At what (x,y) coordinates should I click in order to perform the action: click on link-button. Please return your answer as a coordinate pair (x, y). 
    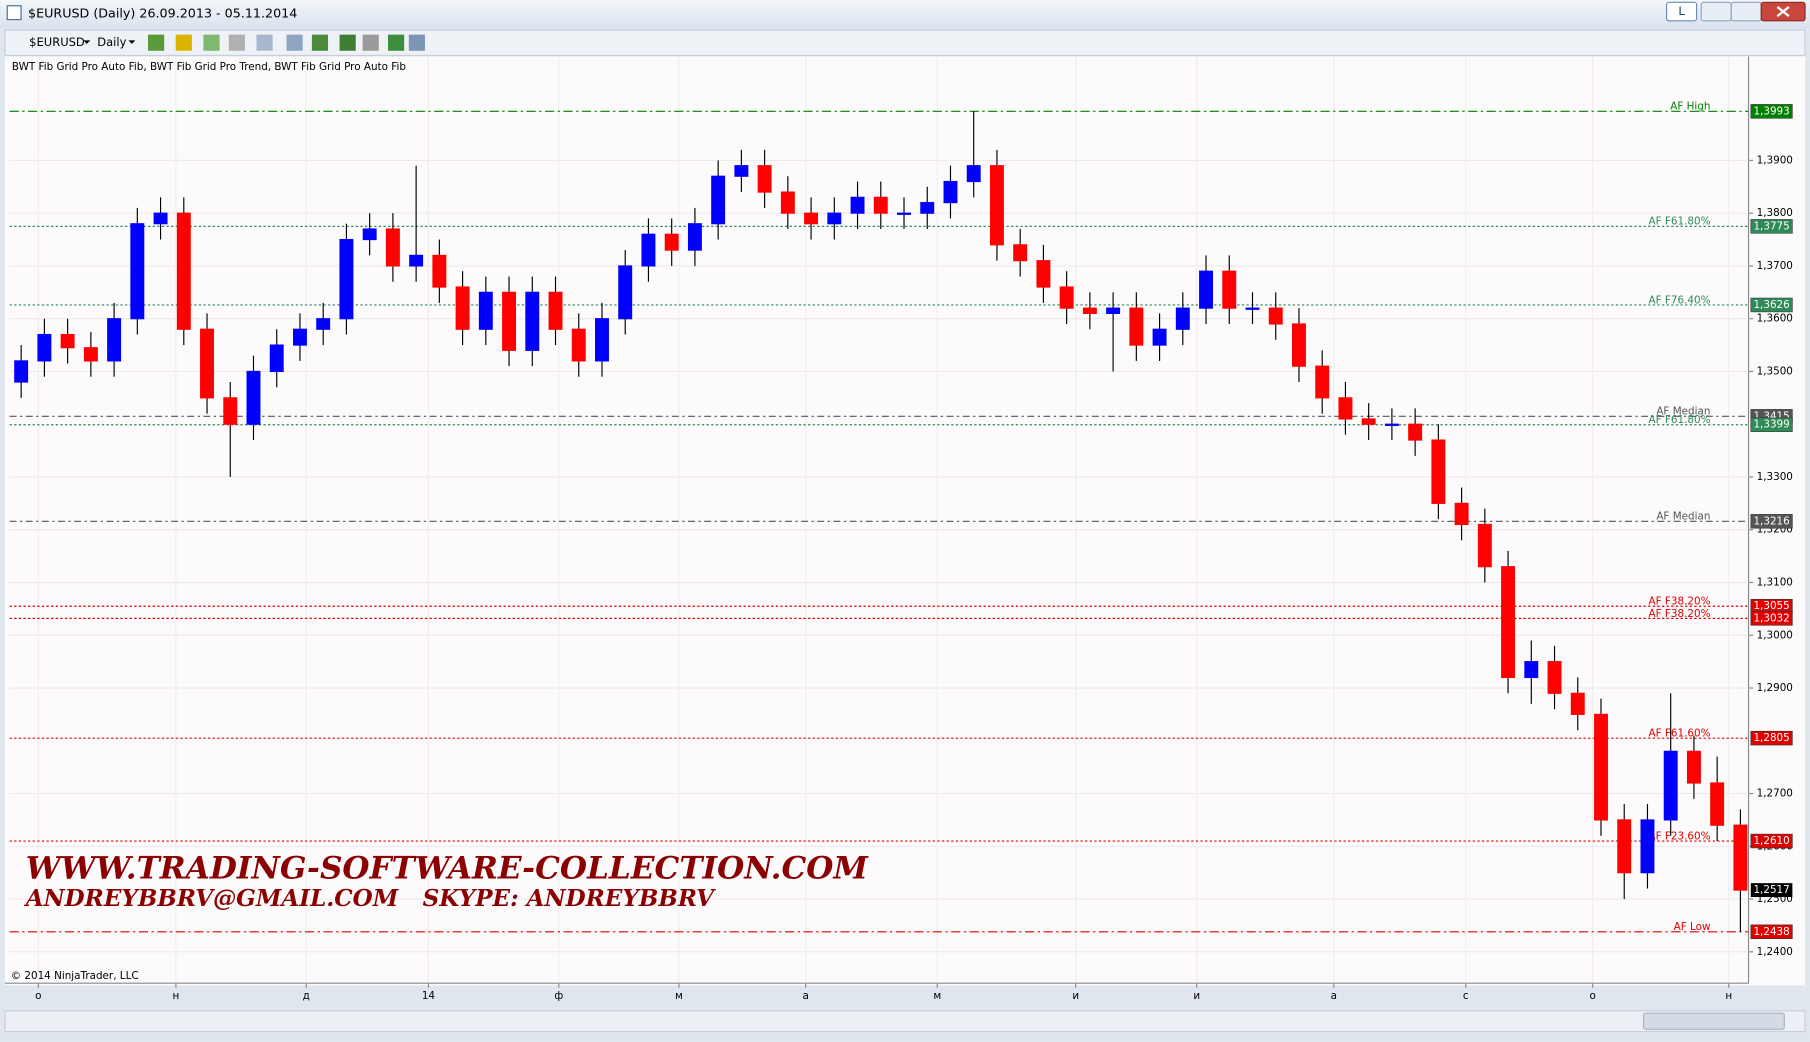
    Looking at the image, I should click on (1682, 11).